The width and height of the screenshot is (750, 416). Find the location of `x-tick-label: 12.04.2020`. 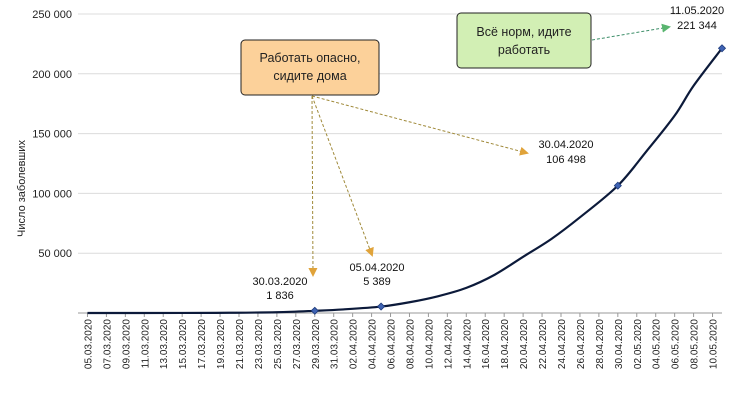

x-tick-label: 12.04.2020 is located at coordinates (448, 344).